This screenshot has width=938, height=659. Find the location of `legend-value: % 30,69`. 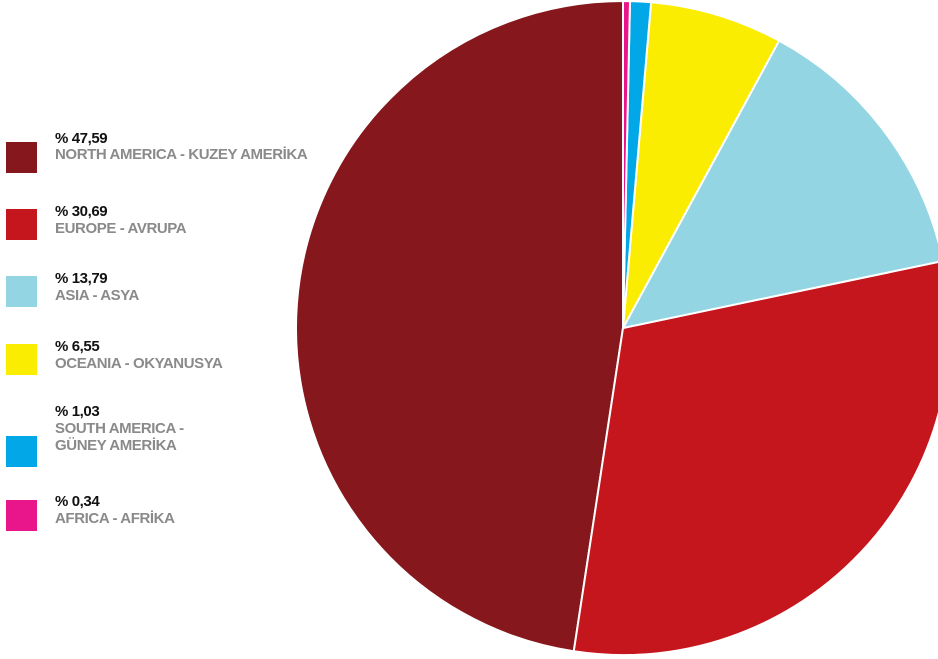

legend-value: % 30,69 is located at coordinates (81, 211).